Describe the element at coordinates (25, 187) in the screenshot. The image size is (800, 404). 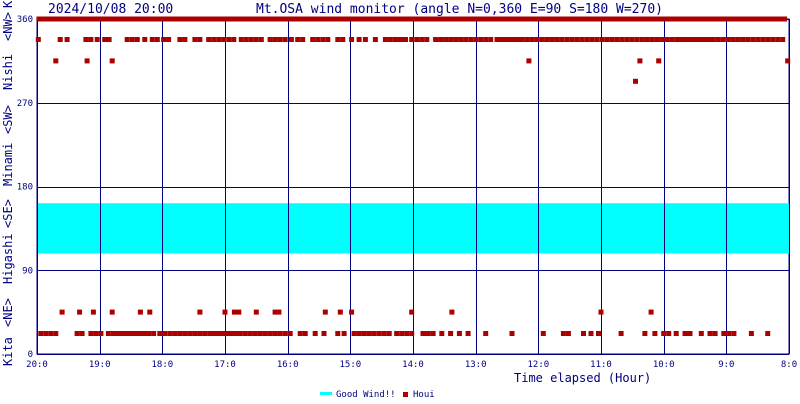
I see `y-axis-tick-labels: 0 90 180 270 360` at that location.